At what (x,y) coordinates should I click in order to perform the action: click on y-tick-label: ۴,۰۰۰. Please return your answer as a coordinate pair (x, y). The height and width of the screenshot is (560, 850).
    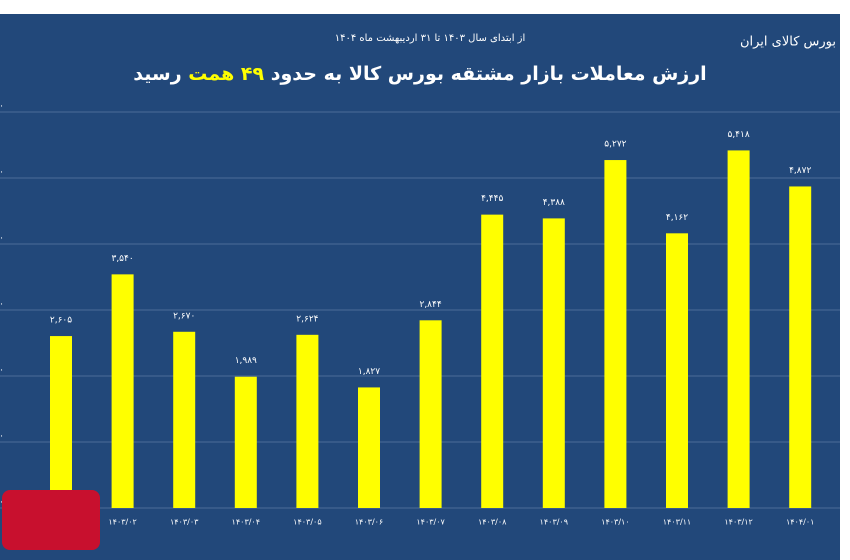
    Looking at the image, I should click on (2, 239).